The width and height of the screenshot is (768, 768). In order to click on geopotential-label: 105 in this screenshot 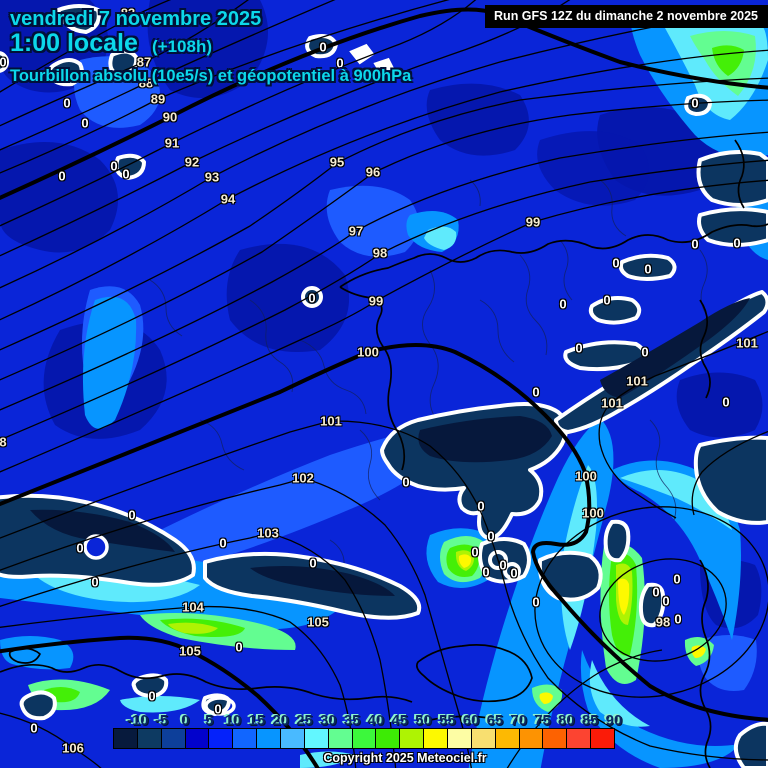, I will do `click(318, 622)`.